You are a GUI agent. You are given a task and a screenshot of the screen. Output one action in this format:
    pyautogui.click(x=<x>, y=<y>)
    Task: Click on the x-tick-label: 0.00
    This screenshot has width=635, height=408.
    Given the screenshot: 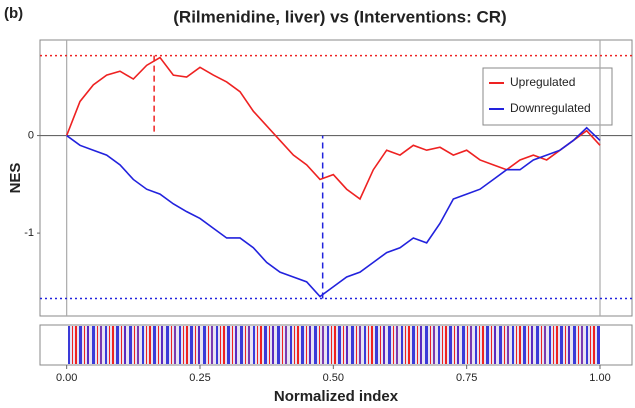 What is the action you would take?
    pyautogui.click(x=66, y=378)
    